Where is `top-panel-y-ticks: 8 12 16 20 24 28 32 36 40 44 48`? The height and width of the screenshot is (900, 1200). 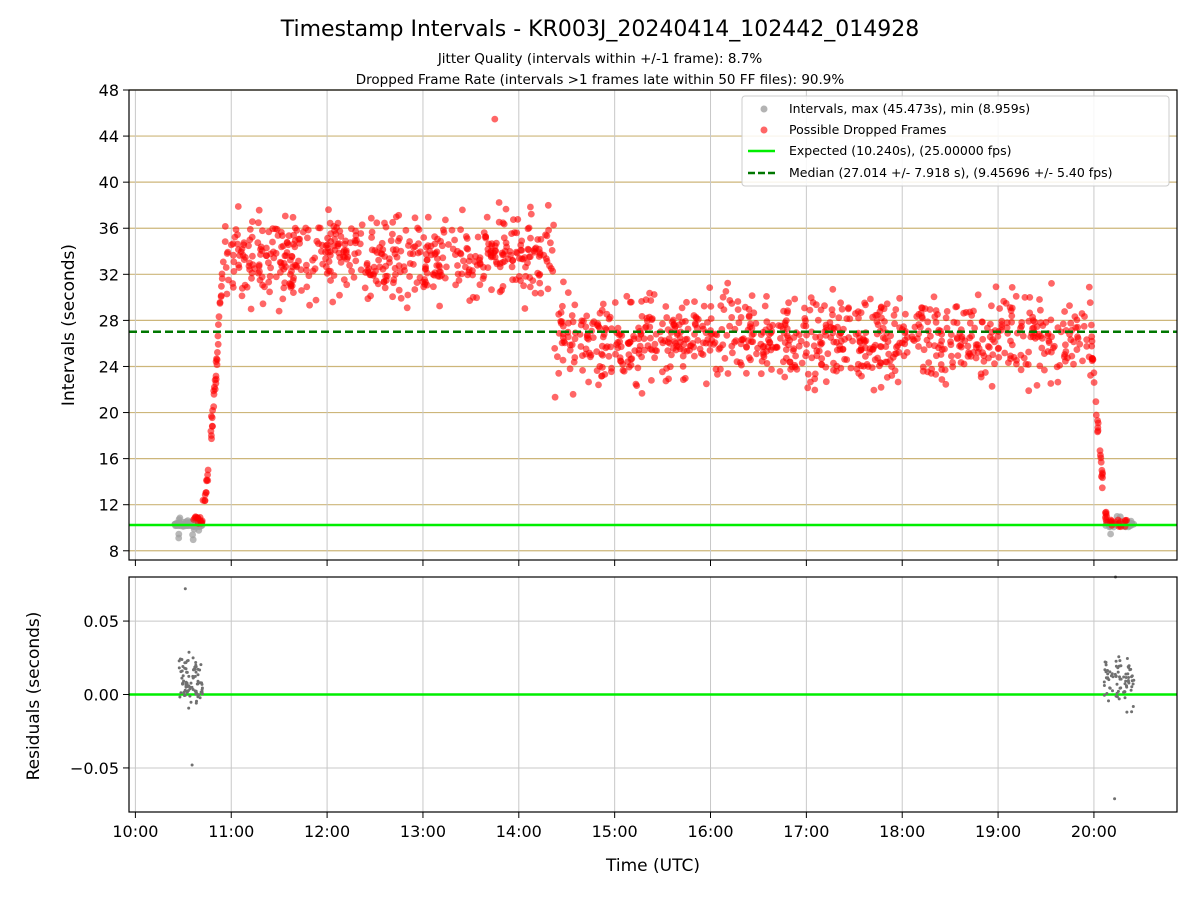 top-panel-y-ticks: 8 12 16 20 24 28 32 36 40 44 48 is located at coordinates (114, 321).